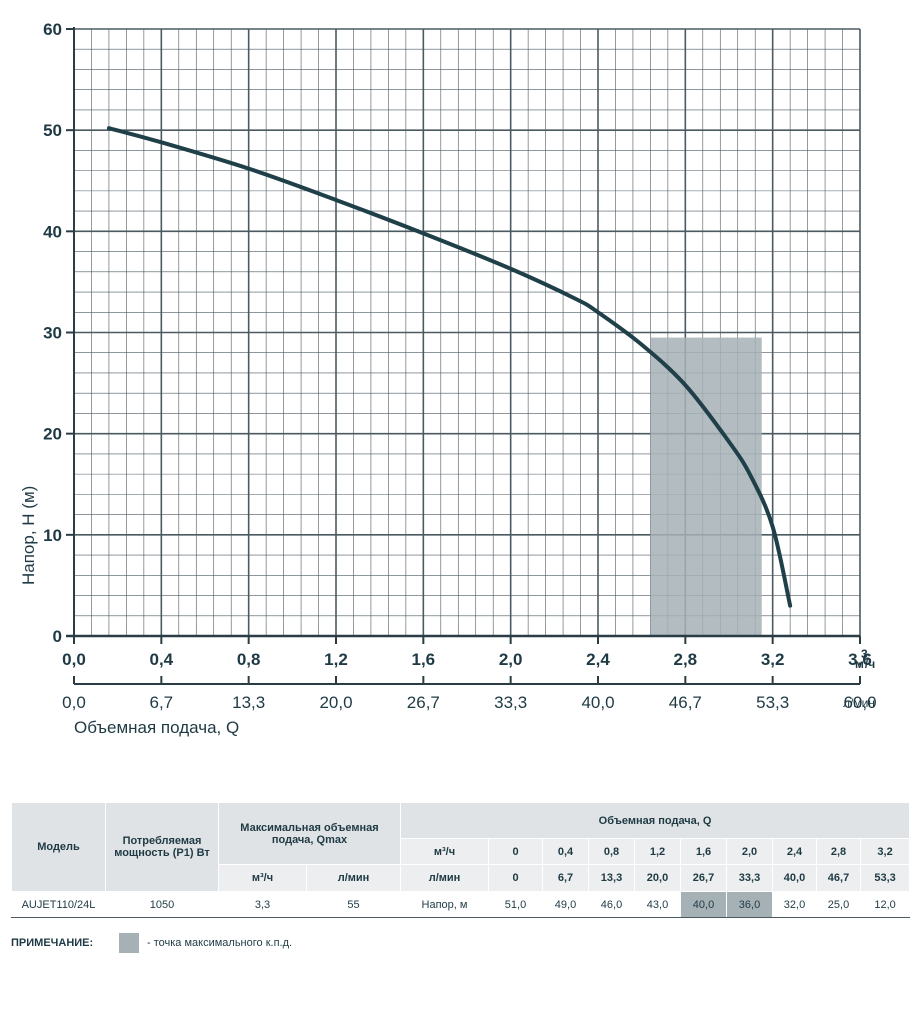  Describe the element at coordinates (467, 659) in the screenshot. I see `x-tick-labels-m3h: 0,0 0,4 0,8 1,2 1,6 2,0 2,4 2,8 3,2 3,6` at that location.